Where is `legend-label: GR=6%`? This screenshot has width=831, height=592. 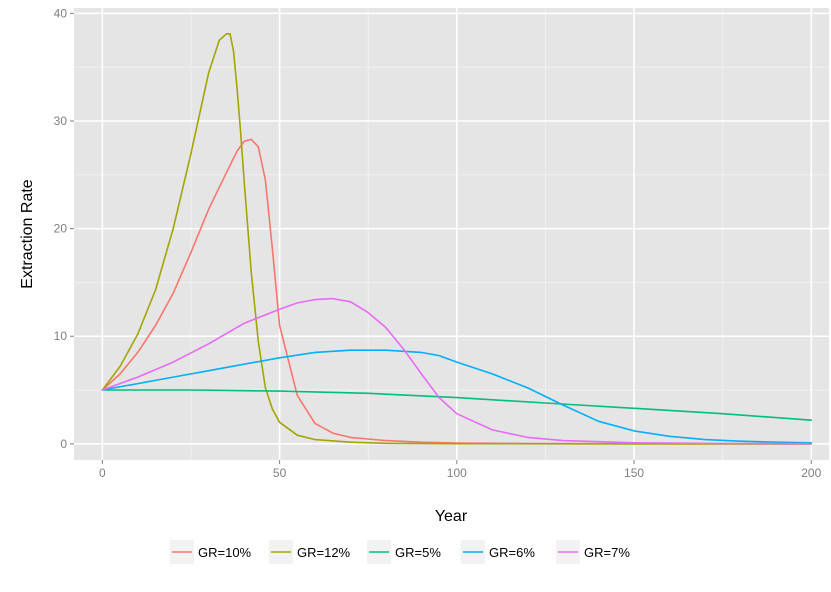
legend-label: GR=6% is located at coordinates (512, 552).